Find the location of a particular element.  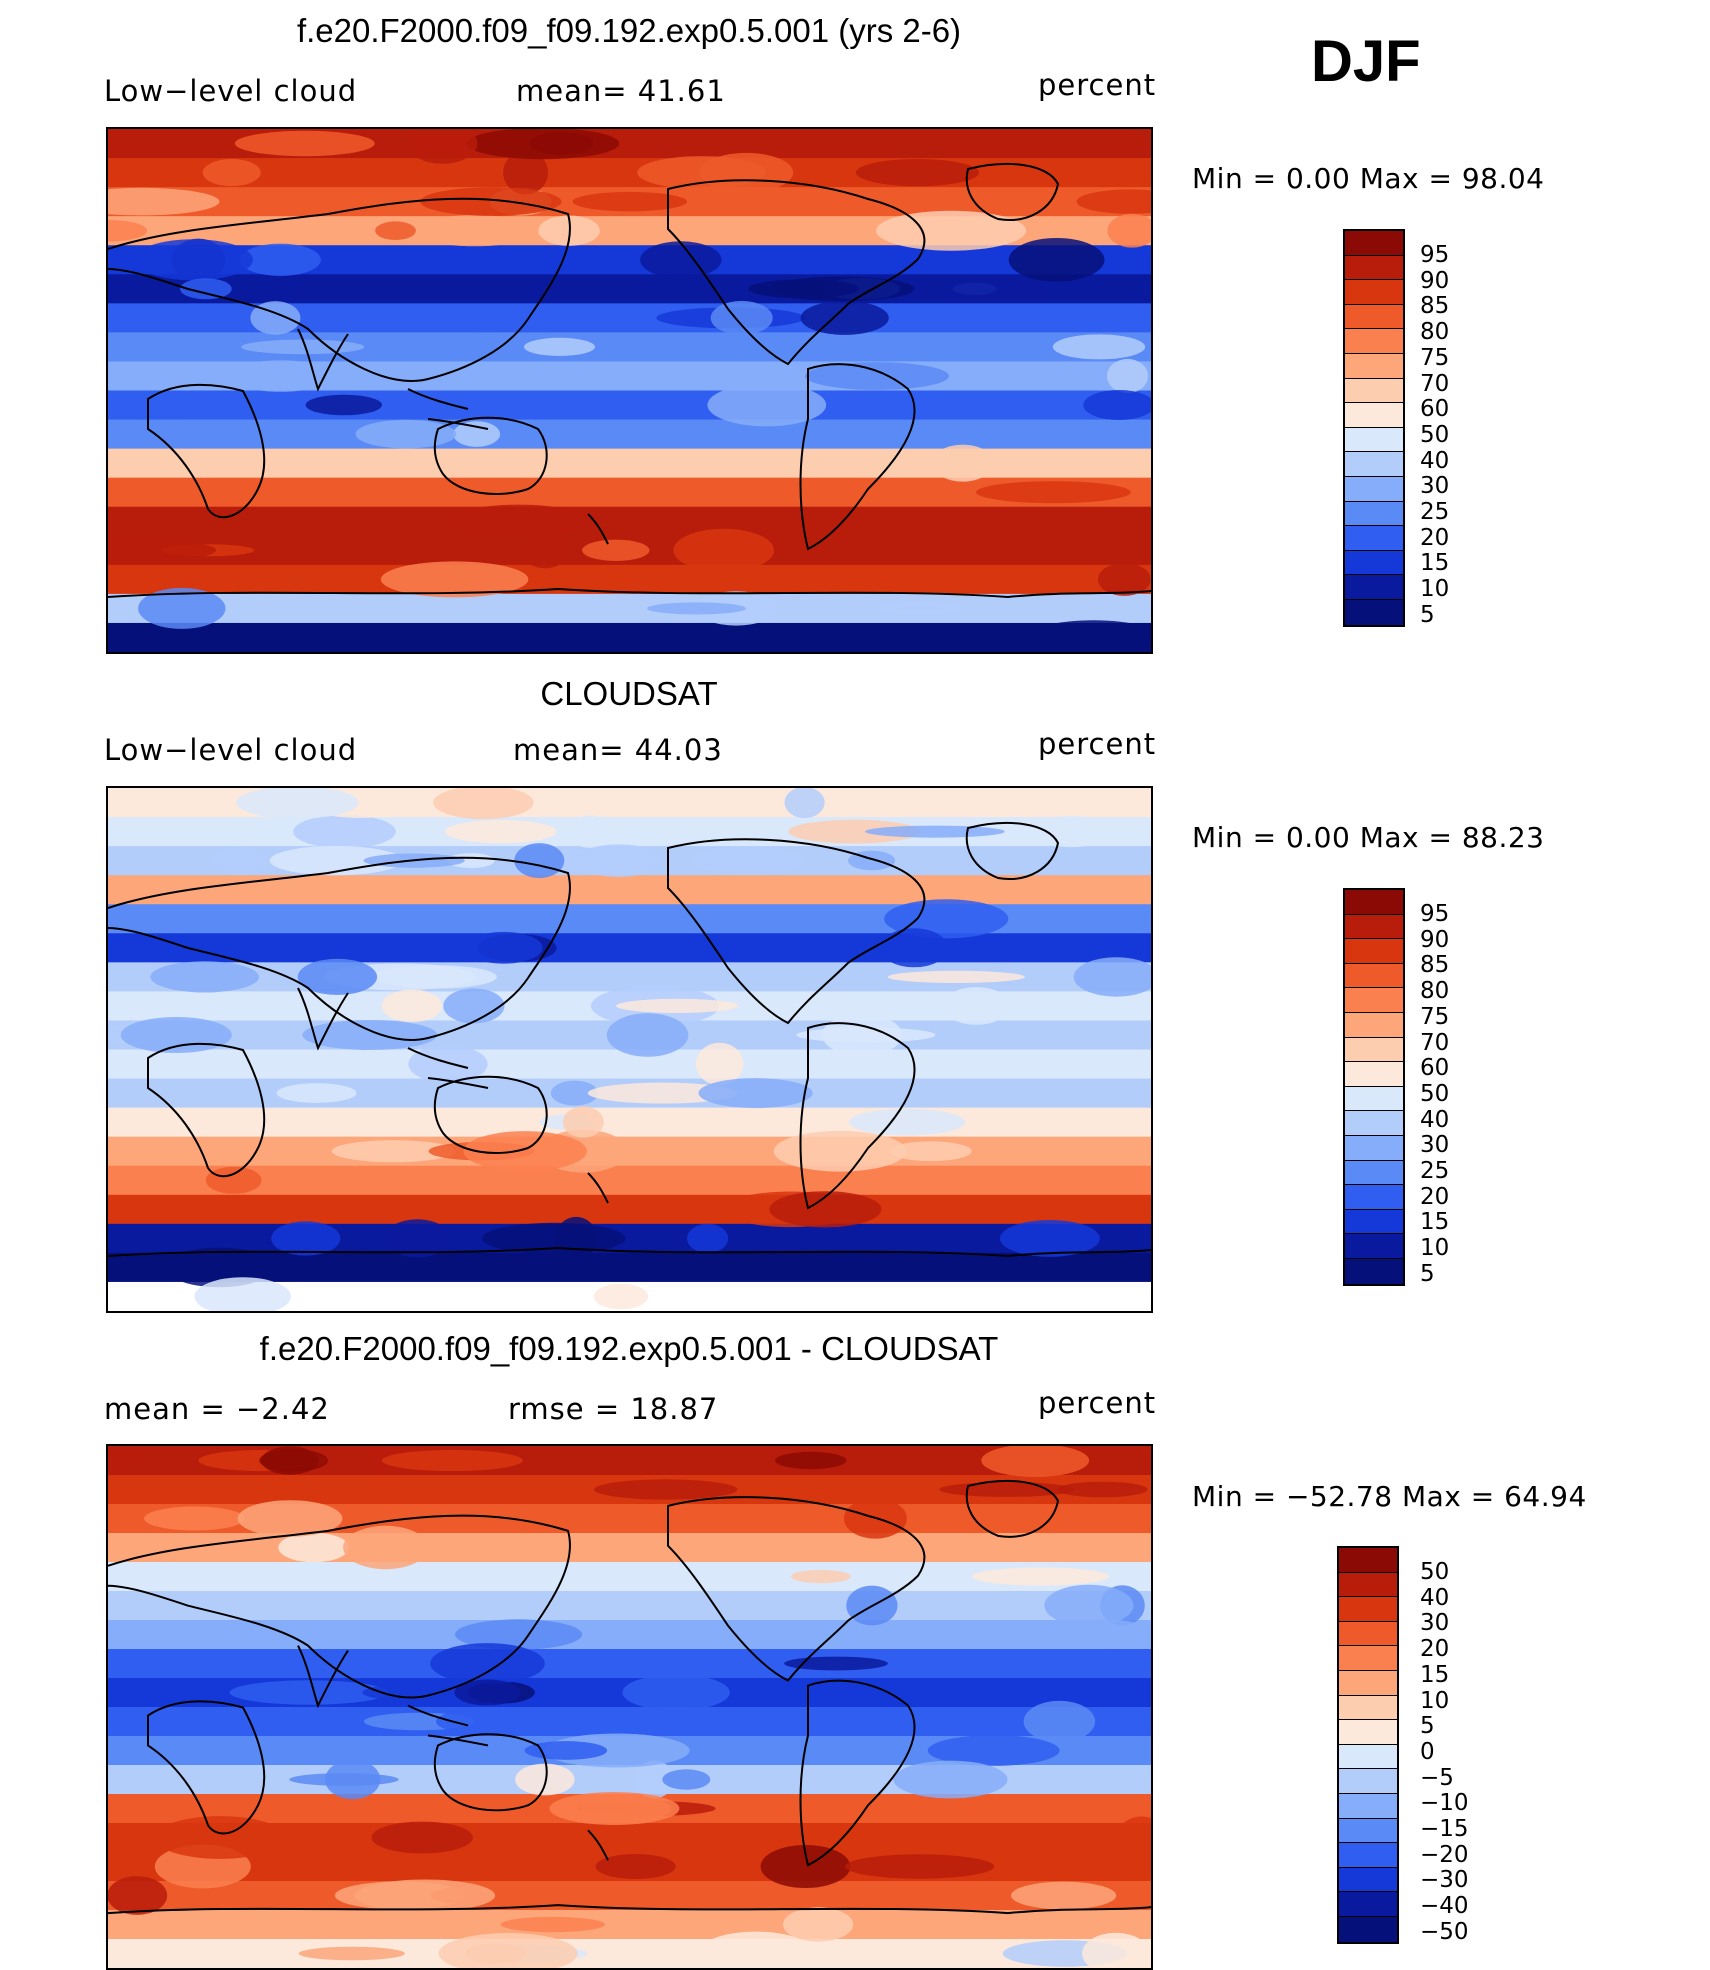

colorbar-tick-label: −40 is located at coordinates (1444, 1906).